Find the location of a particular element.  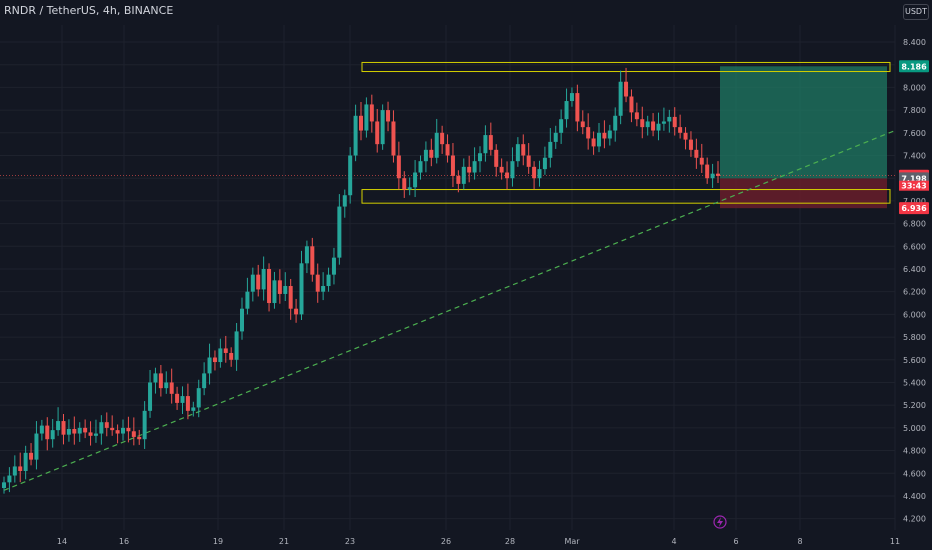

countdown-box is located at coordinates (914, 185).